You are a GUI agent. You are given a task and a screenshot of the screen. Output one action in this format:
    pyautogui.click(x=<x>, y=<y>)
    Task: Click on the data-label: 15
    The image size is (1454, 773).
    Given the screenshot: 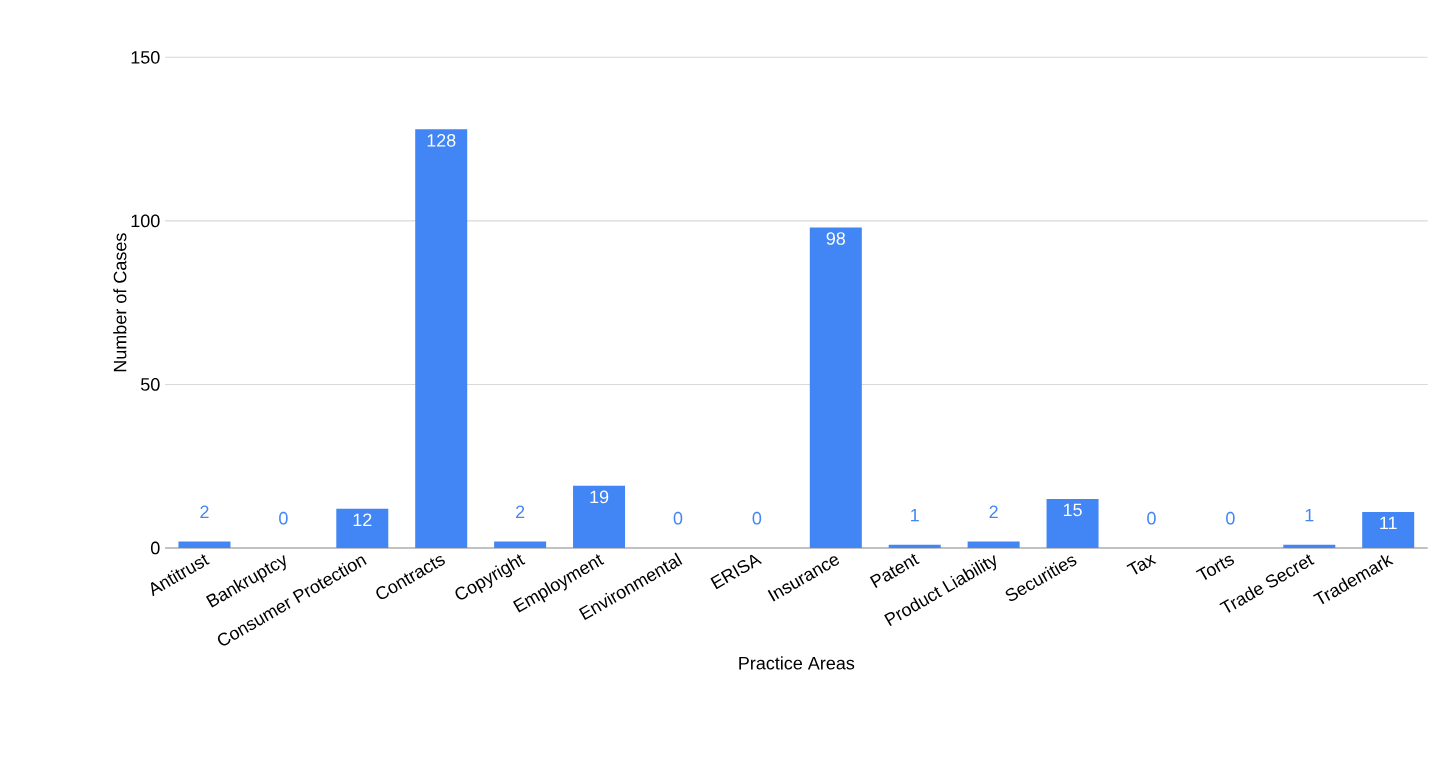 What is the action you would take?
    pyautogui.click(x=1072, y=510)
    